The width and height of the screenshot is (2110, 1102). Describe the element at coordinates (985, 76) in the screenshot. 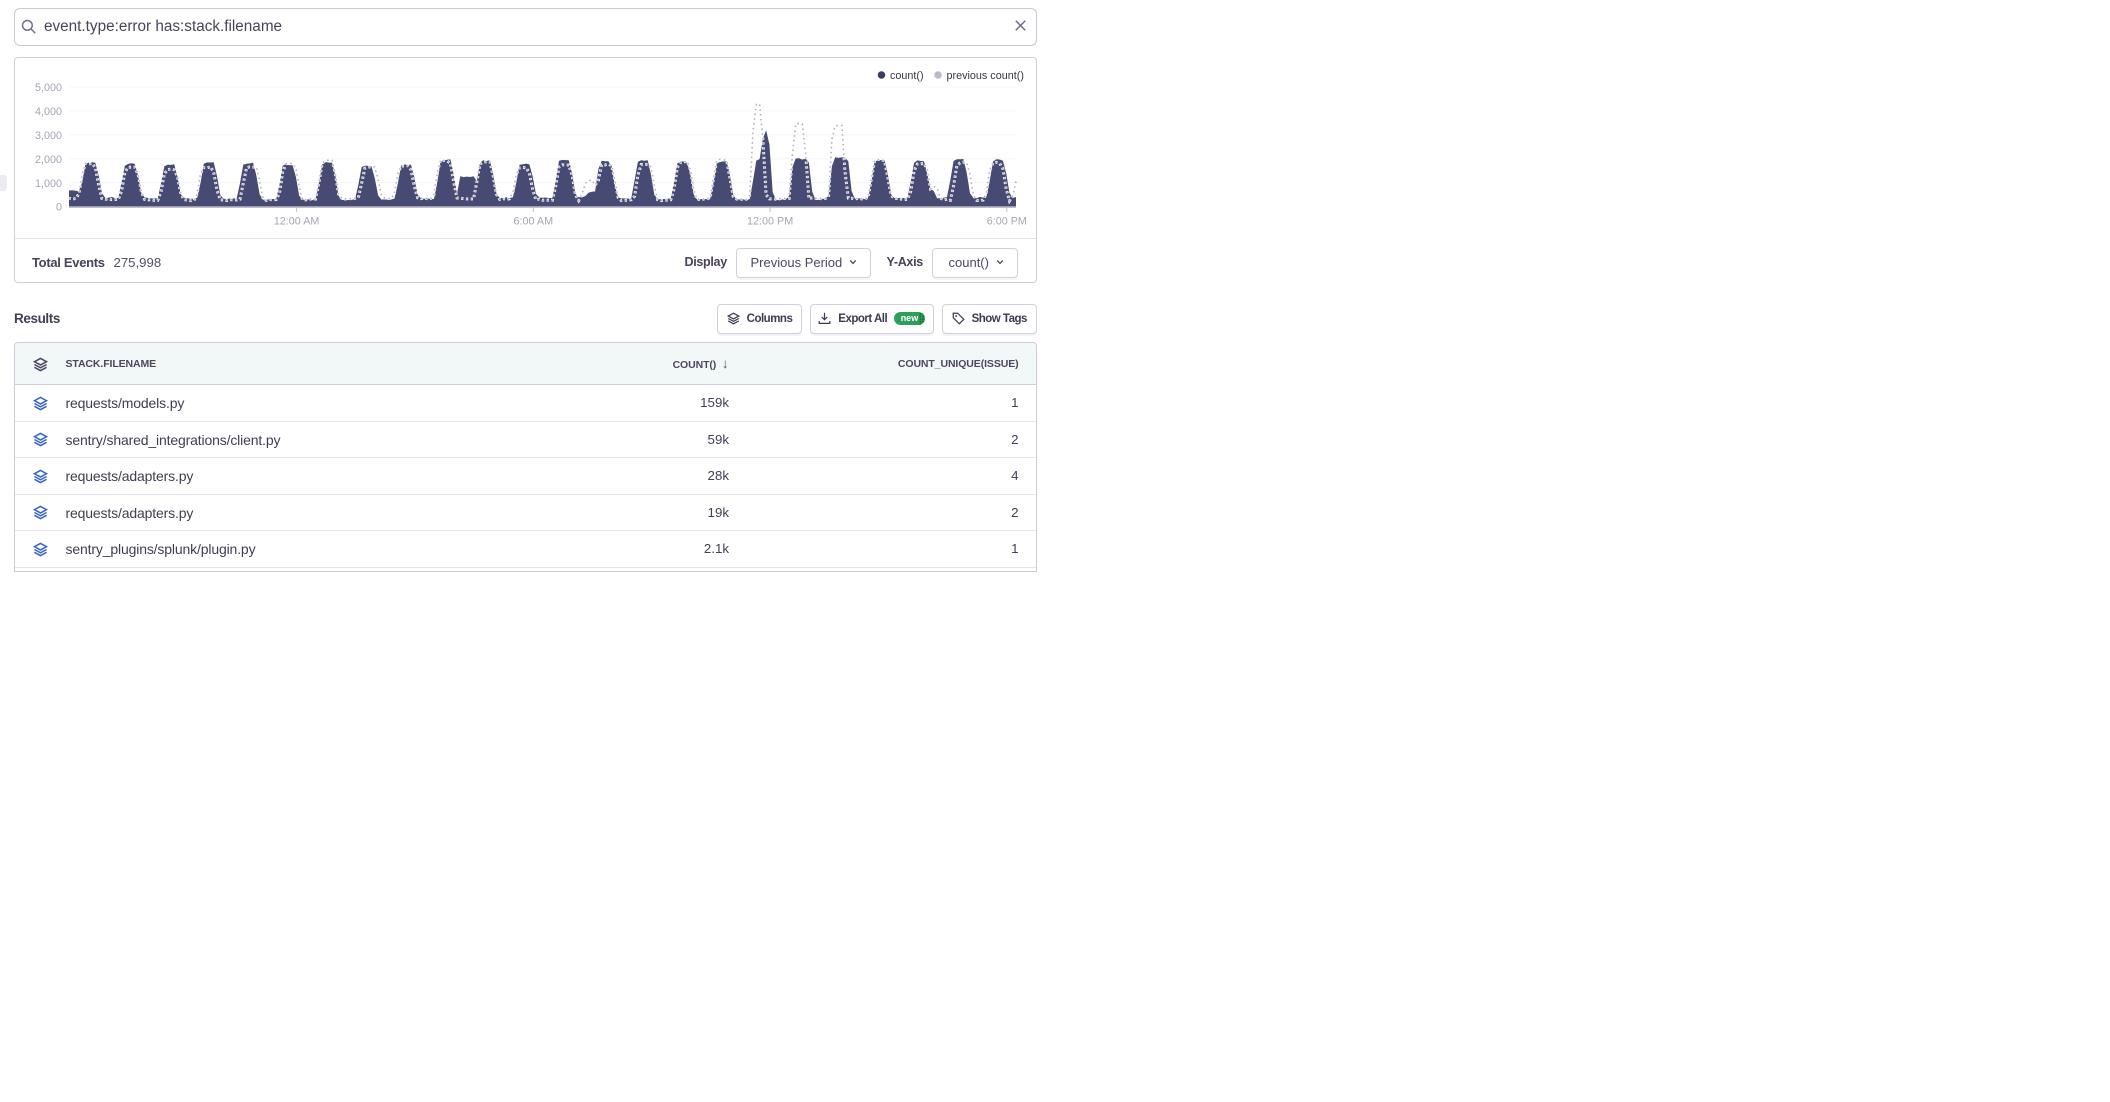

I see `svg-text: previous count()` at that location.